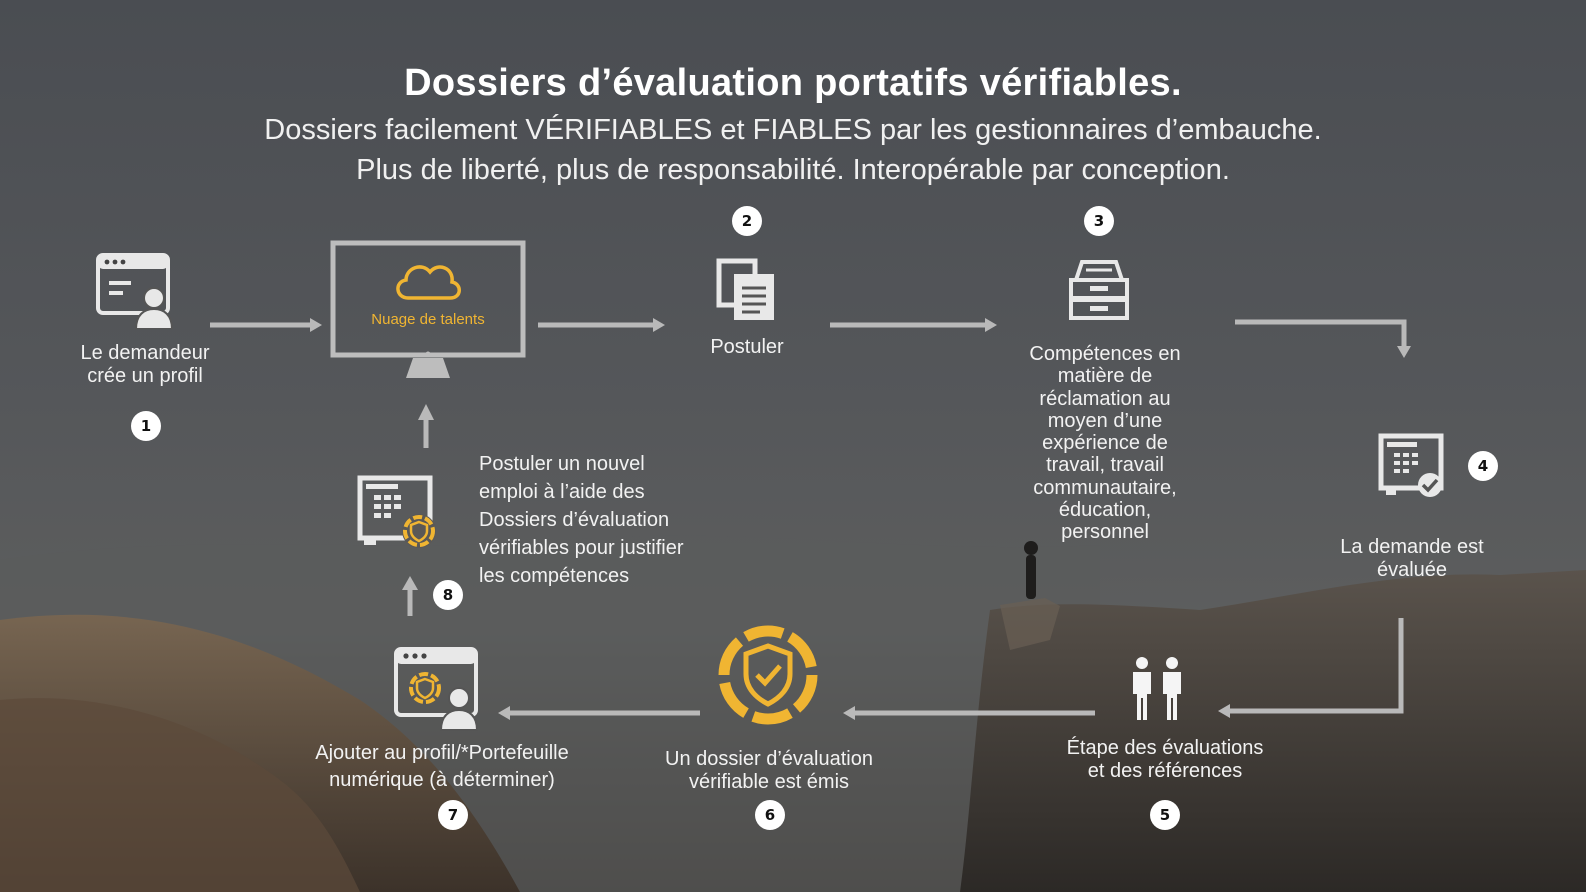 The width and height of the screenshot is (1586, 892). I want to click on step-3-label-line-4: moyen d’une, so click(1105, 420).